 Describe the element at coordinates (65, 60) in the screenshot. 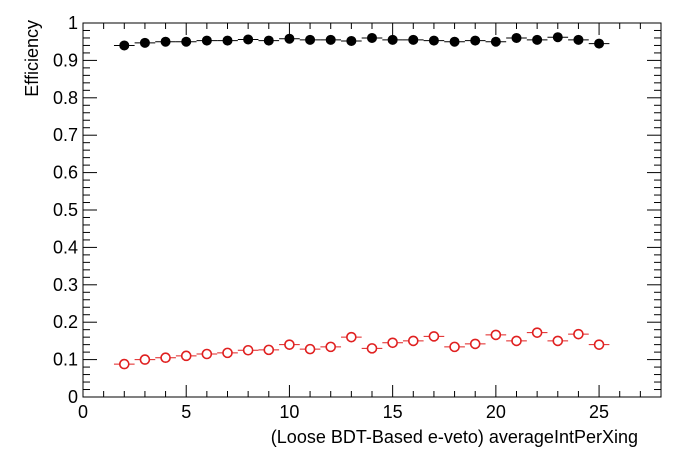

I see `y-tick-label: 0.9` at that location.